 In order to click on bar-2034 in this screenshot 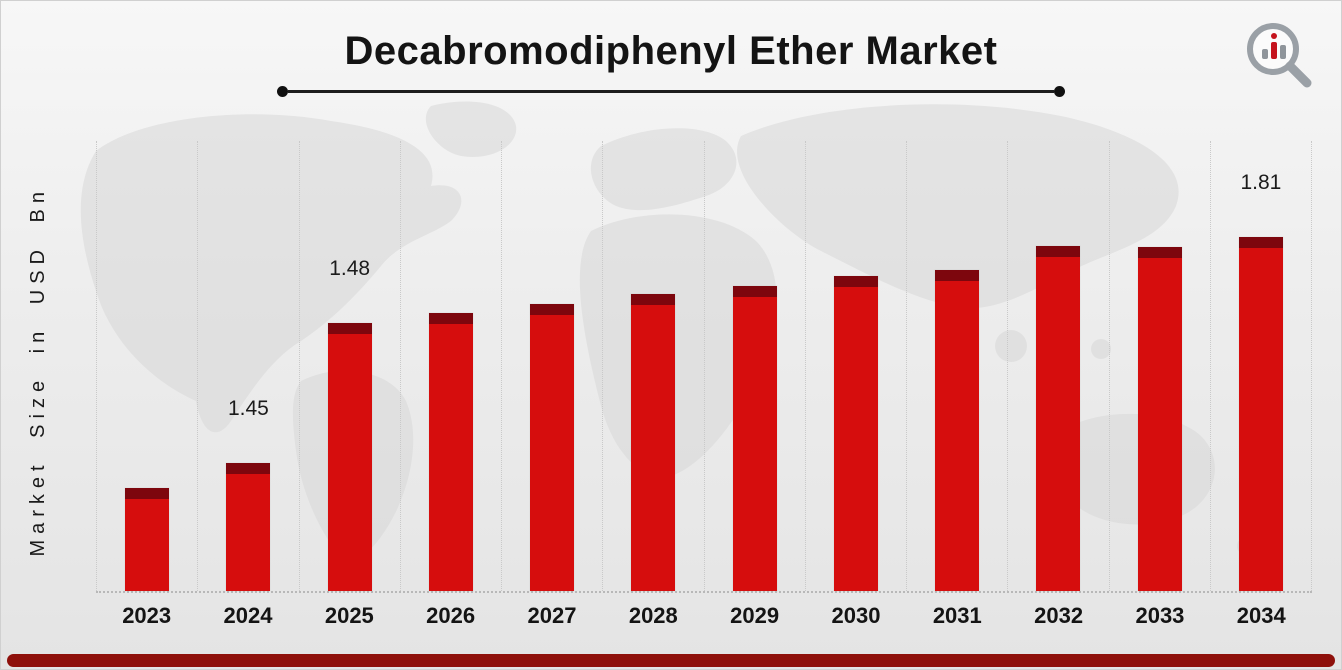, I will do `click(1260, 414)`.